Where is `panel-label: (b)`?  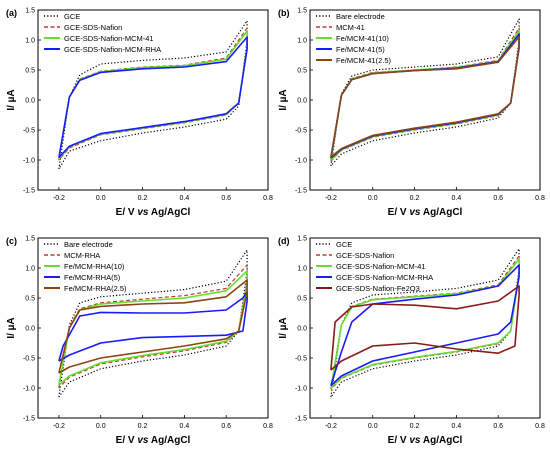 panel-label: (b) is located at coordinates (284, 13).